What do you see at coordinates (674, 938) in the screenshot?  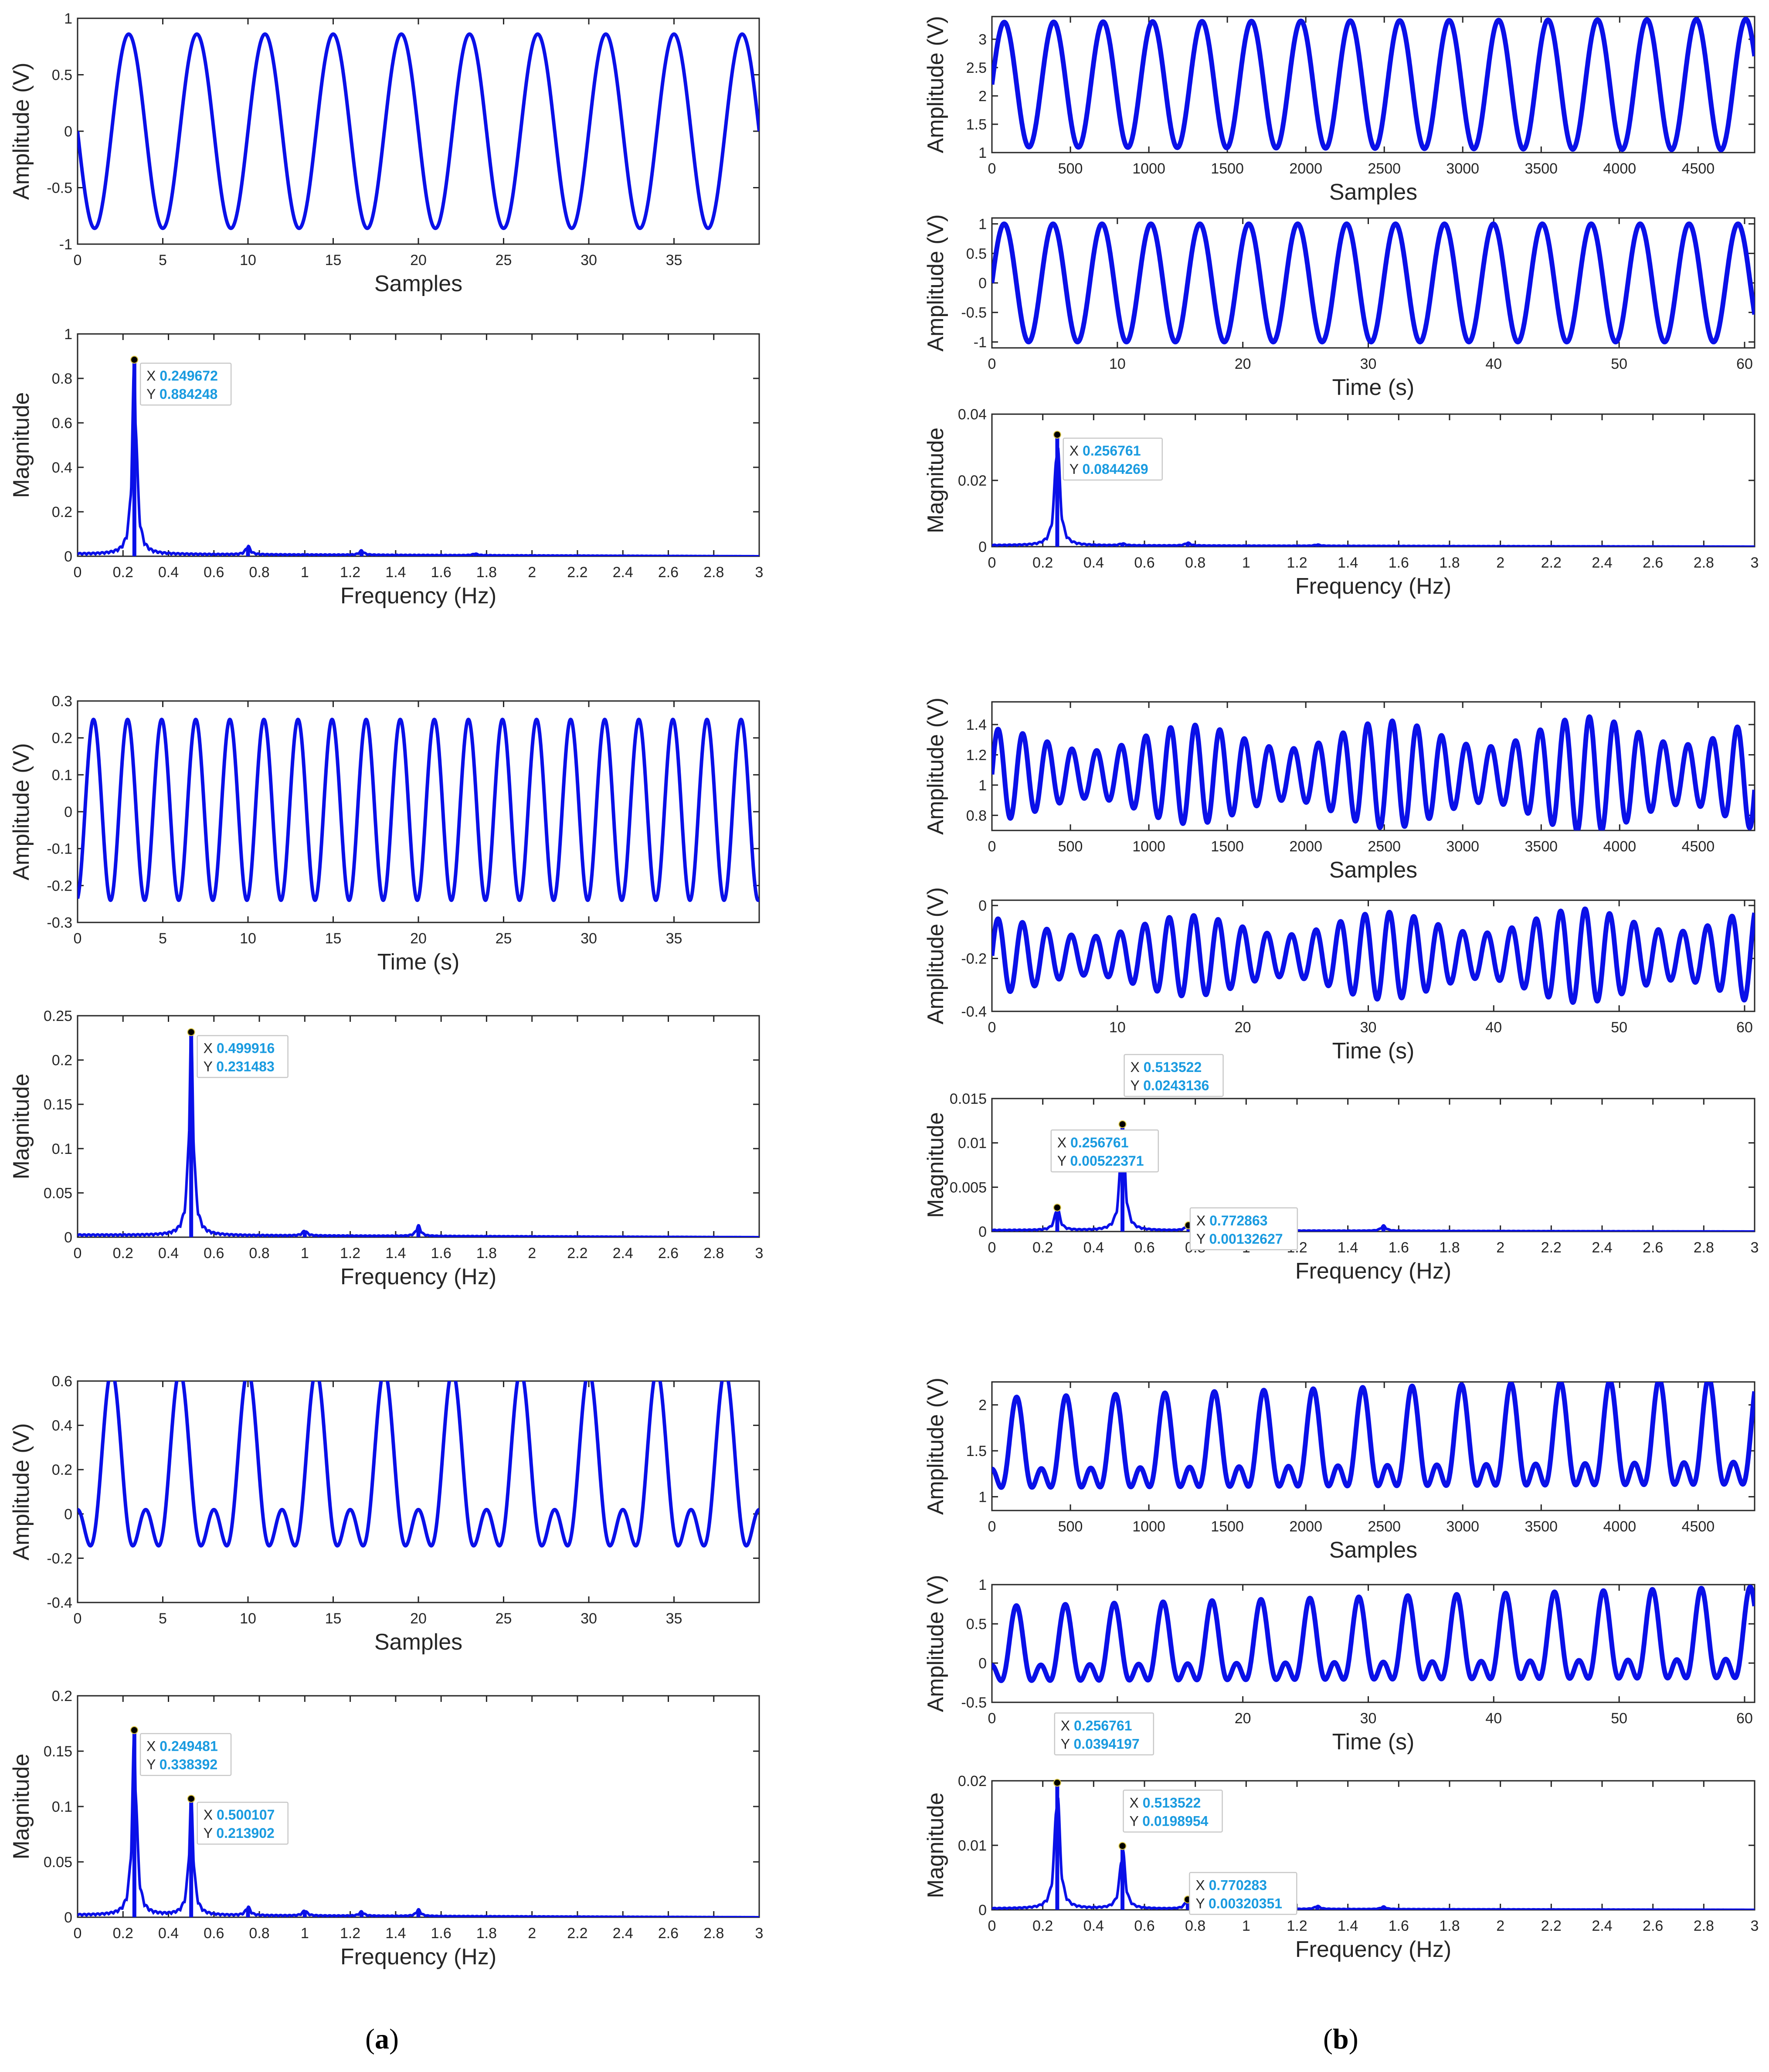 I see `x-tick-label: 35` at bounding box center [674, 938].